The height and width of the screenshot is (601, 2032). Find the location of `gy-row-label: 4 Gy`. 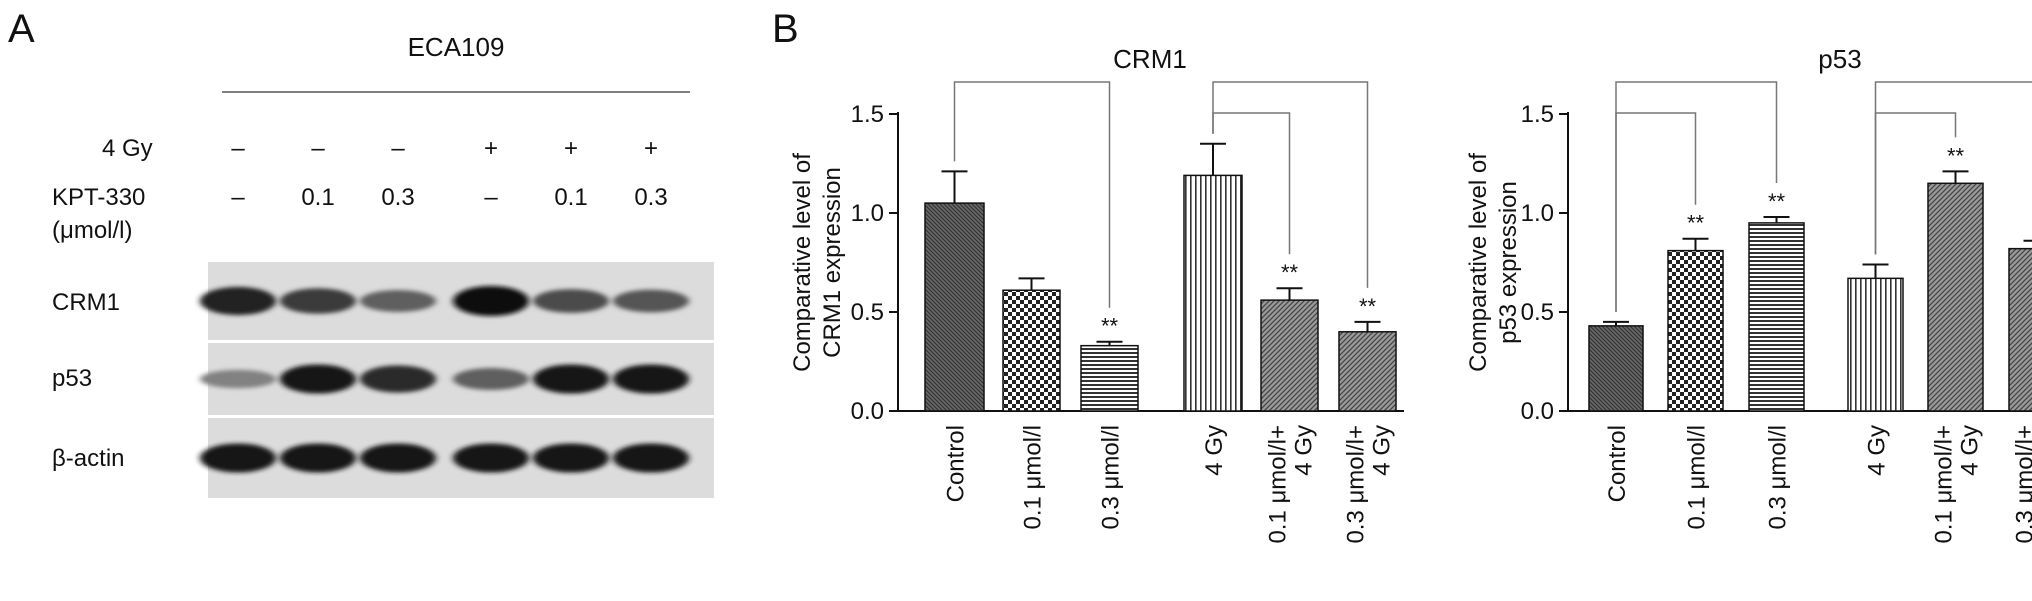

gy-row-label: 4 Gy is located at coordinates (127, 148).